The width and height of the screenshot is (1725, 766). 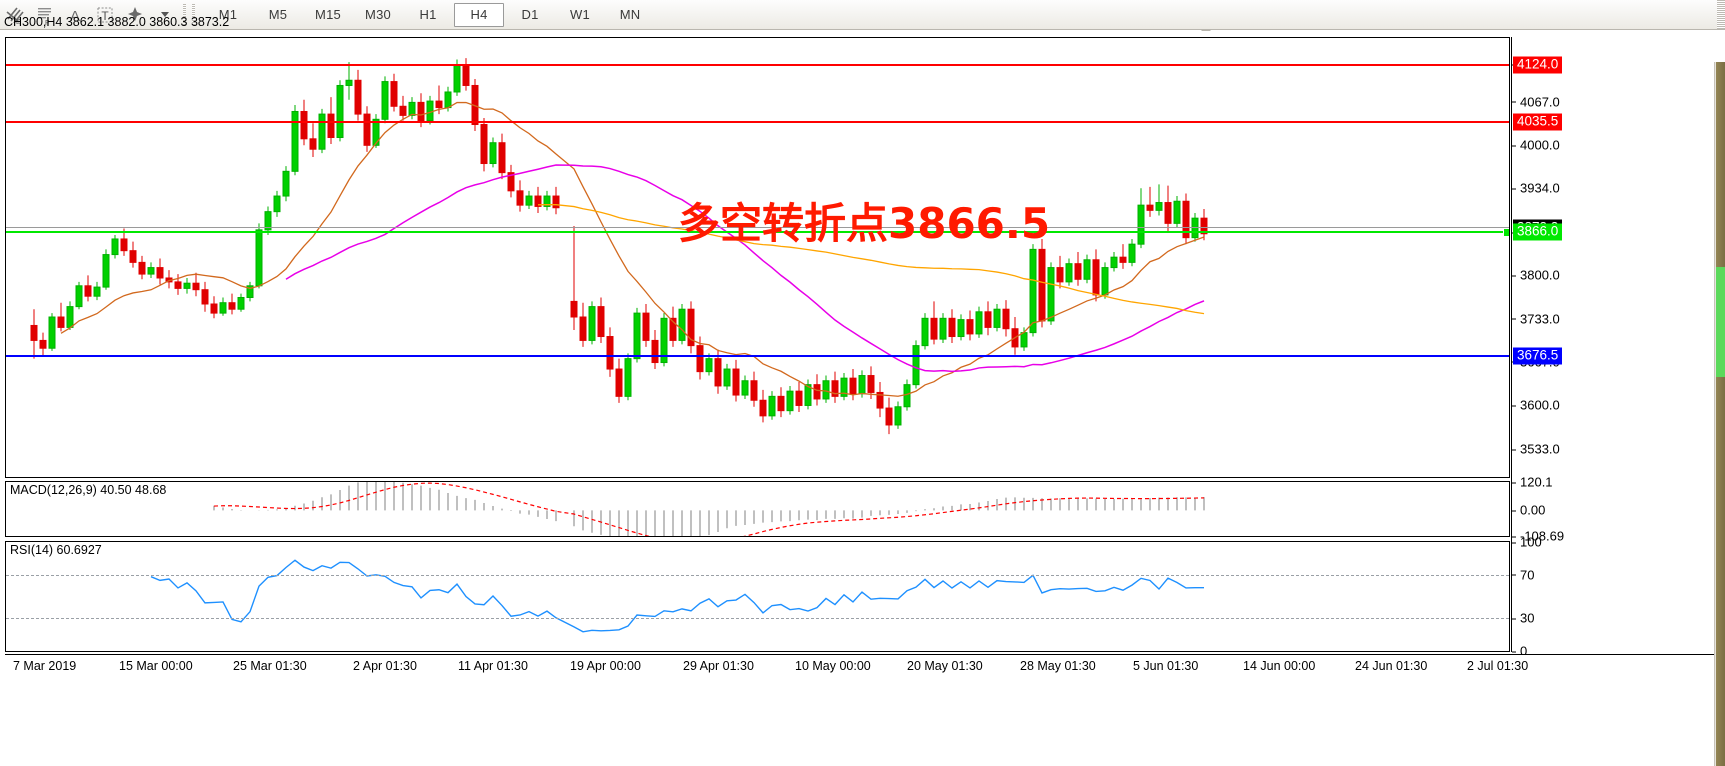 What do you see at coordinates (1498, 666) in the screenshot?
I see `time-tick: 2 Jul 01:30` at bounding box center [1498, 666].